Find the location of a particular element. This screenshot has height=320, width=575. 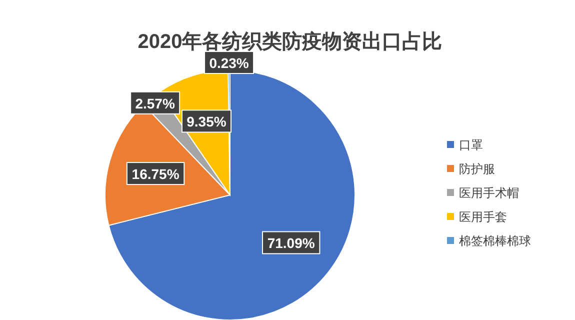

legend-label: 医用手术帽 is located at coordinates (489, 193).